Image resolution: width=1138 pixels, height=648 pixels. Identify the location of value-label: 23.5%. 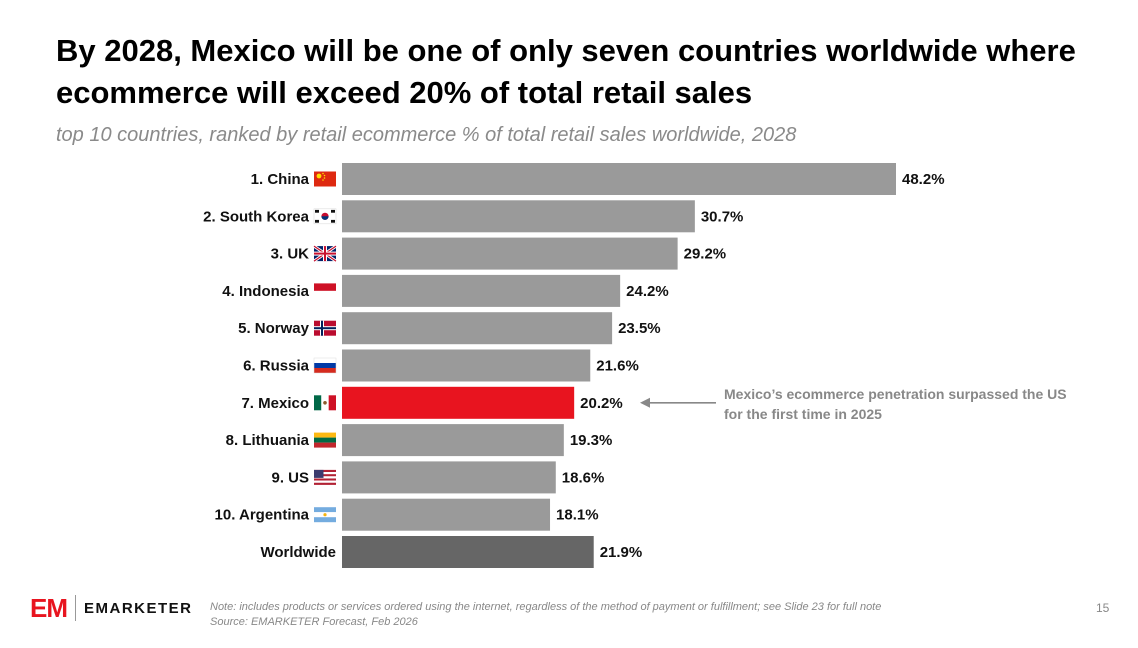
(639, 328).